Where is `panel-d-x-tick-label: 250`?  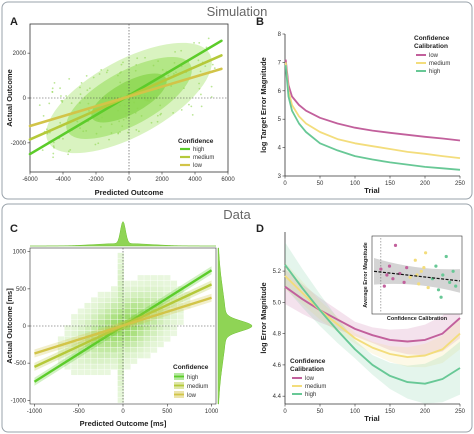 panel-d-x-tick-label: 250 is located at coordinates (460, 412).